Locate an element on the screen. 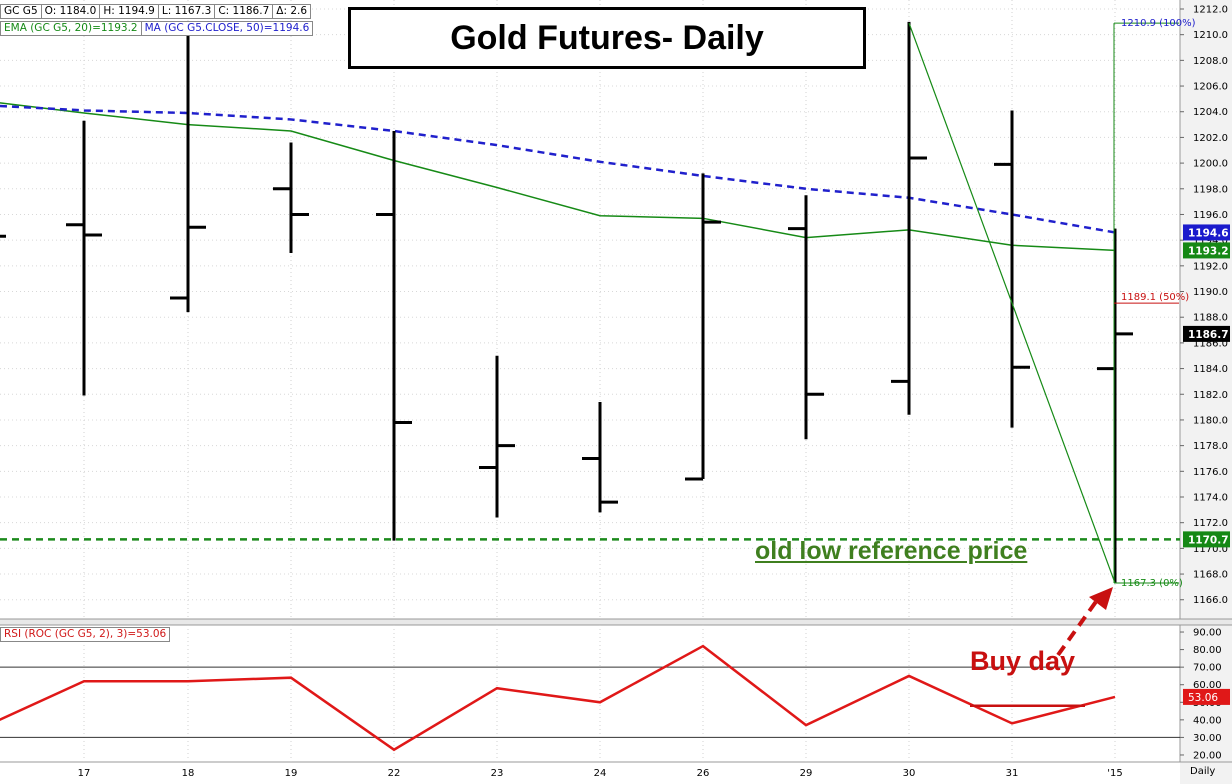  y-tick-label: 1202.0 is located at coordinates (1210, 138).